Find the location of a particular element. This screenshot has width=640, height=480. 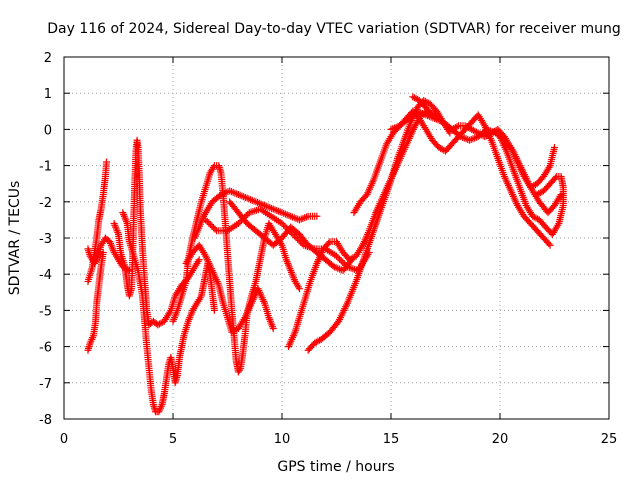

x-tick-label: 5 is located at coordinates (173, 439).